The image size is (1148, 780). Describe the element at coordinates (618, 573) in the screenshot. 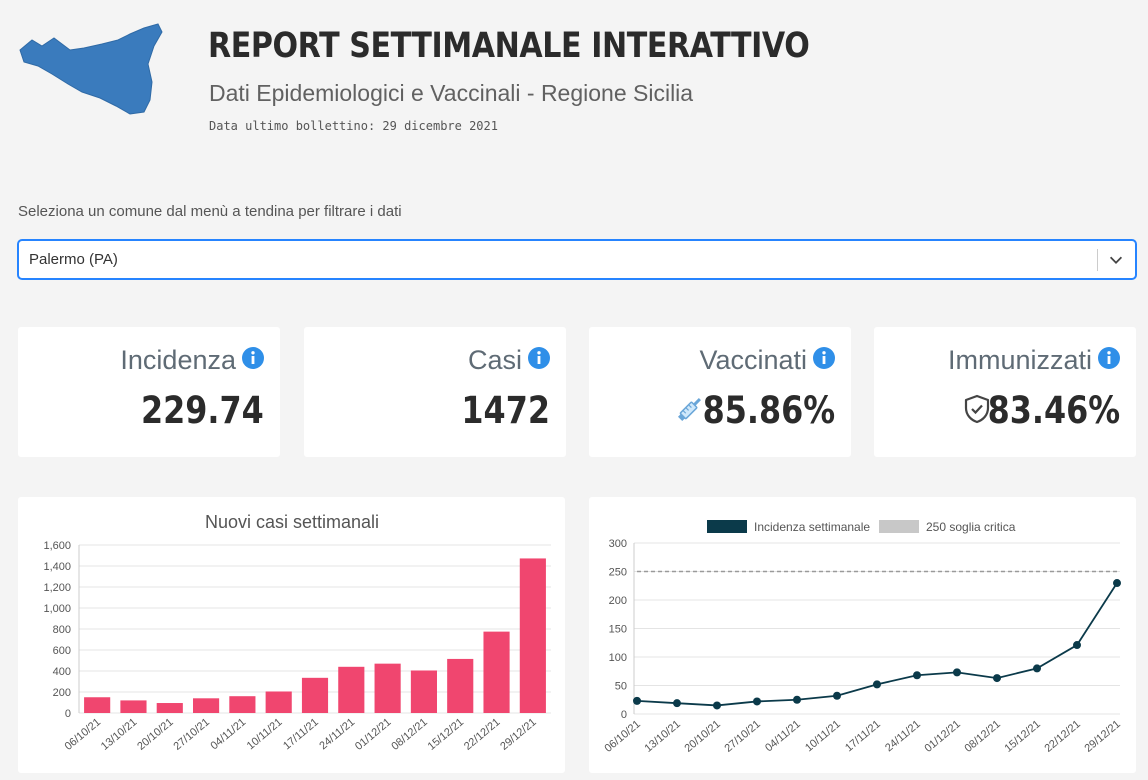

I see `y-tick-label: 250` at that location.